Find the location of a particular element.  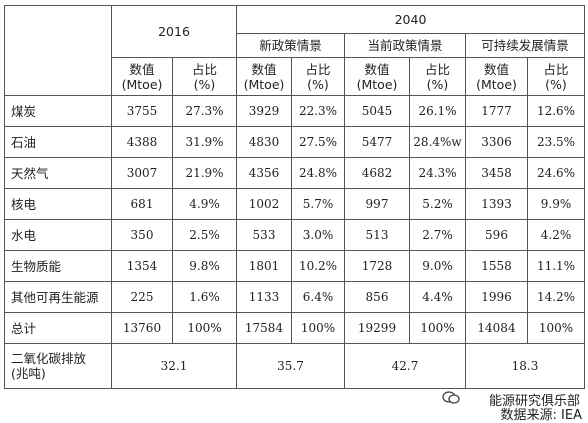

value-cell: 856 is located at coordinates (377, 297).